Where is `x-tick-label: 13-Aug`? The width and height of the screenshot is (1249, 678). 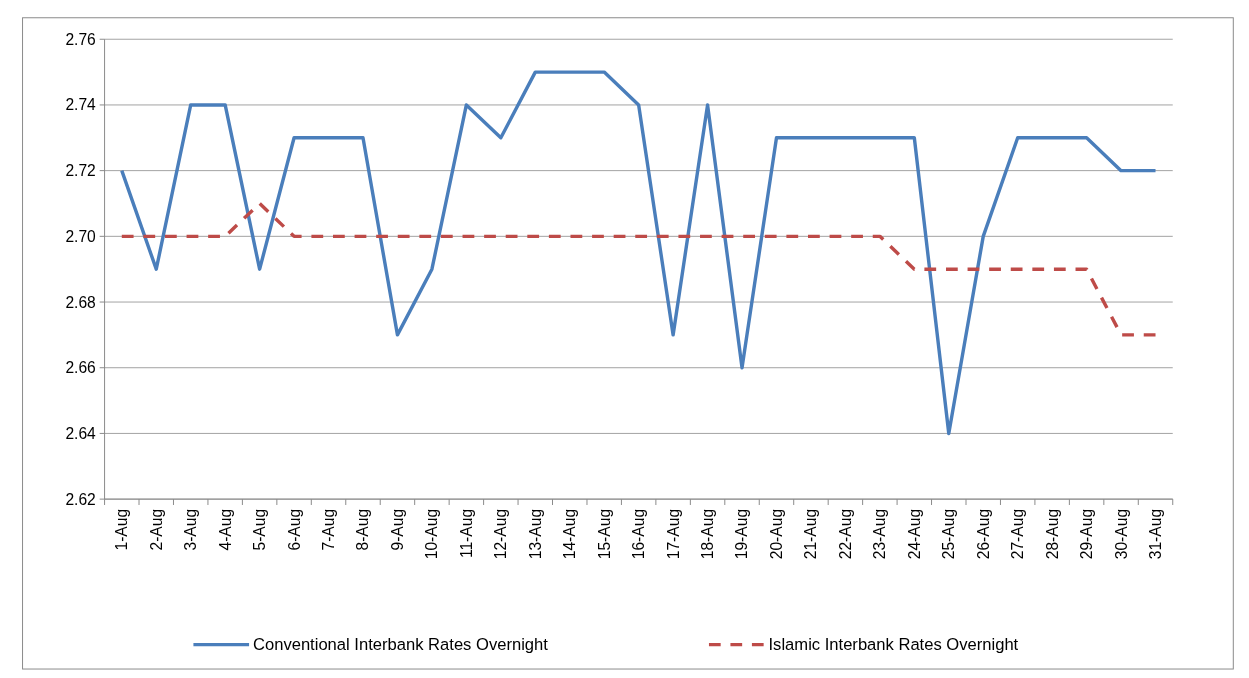
x-tick-label: 13-Aug is located at coordinates (535, 534).